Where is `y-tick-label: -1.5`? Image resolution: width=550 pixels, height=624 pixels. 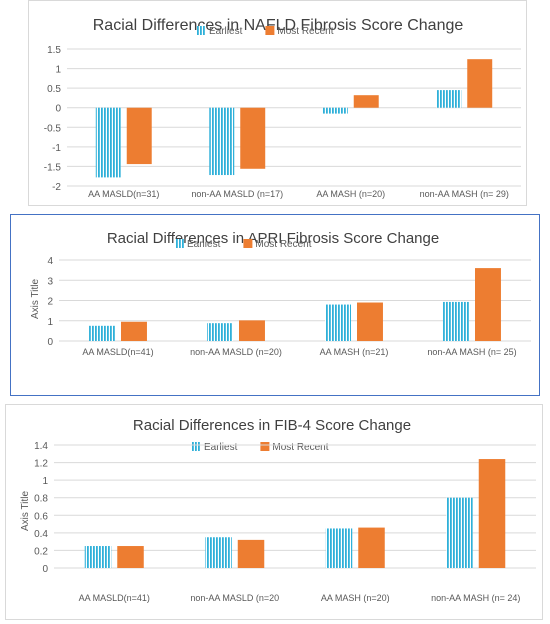 y-tick-label: -1.5 is located at coordinates (53, 167).